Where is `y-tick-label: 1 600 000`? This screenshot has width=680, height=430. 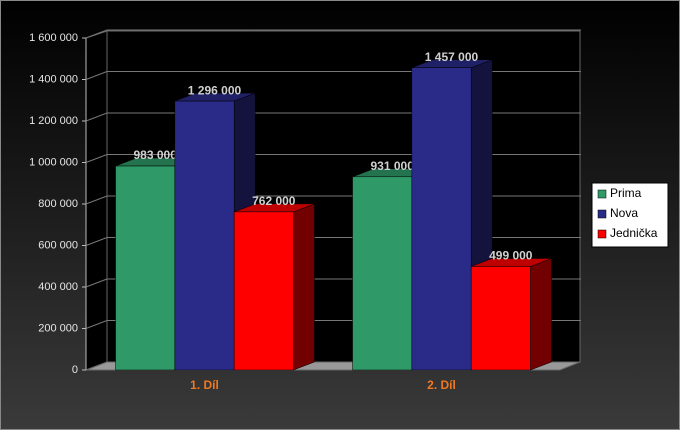
y-tick-label: 1 600 000 is located at coordinates (53, 38).